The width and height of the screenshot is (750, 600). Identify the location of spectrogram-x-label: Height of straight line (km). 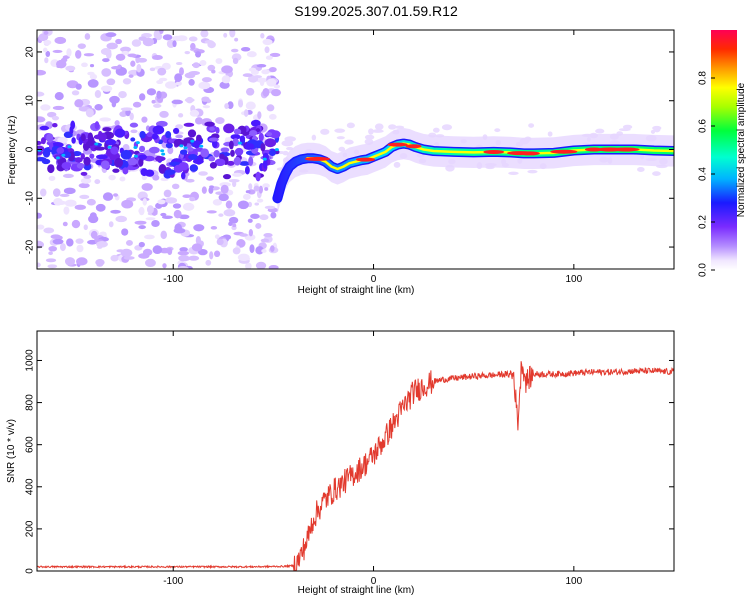
(356, 290).